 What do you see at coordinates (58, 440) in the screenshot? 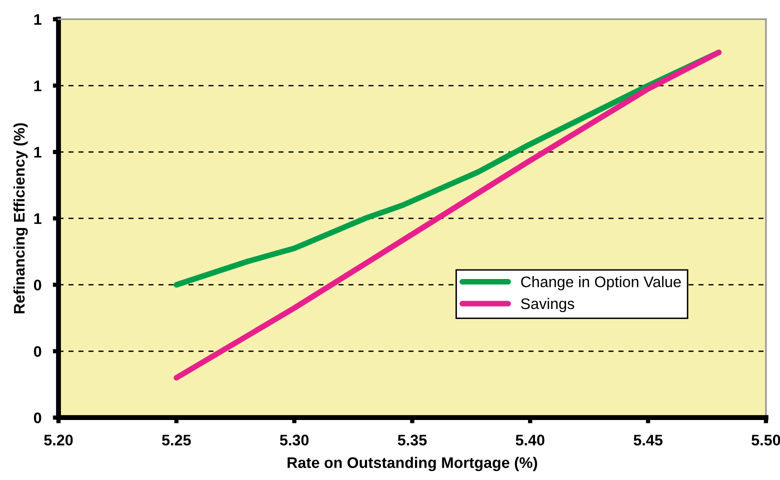
I see `x-tick-label: 5.20` at bounding box center [58, 440].